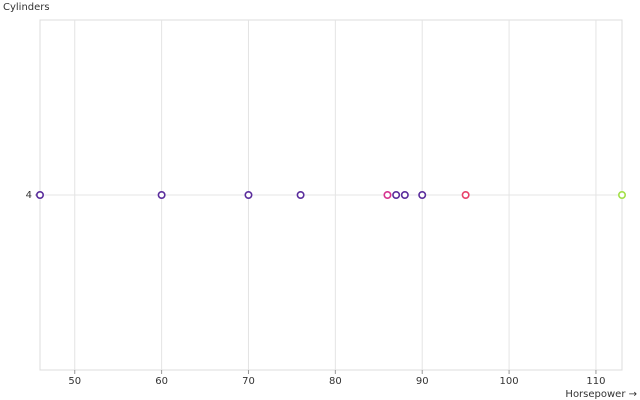 The image size is (640, 400). What do you see at coordinates (74, 381) in the screenshot?
I see `x-tick-label: 50` at bounding box center [74, 381].